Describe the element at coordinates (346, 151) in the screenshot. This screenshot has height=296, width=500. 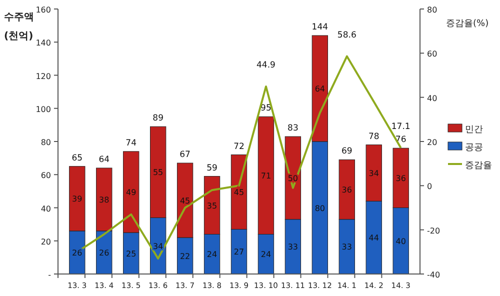
I see `total-label: 69` at that location.